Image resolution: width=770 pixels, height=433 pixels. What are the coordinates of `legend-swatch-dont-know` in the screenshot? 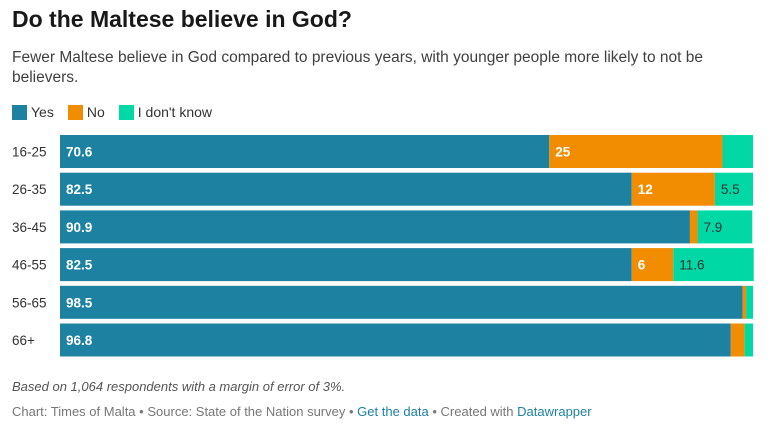 It's located at (126, 112).